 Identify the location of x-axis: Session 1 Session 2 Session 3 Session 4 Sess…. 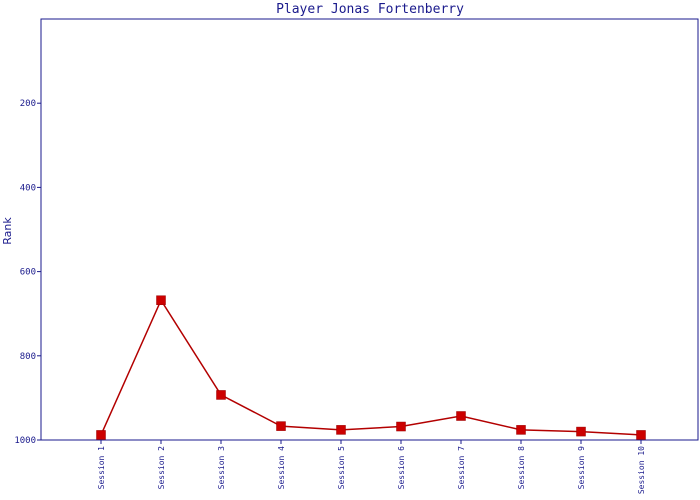
(371, 467).